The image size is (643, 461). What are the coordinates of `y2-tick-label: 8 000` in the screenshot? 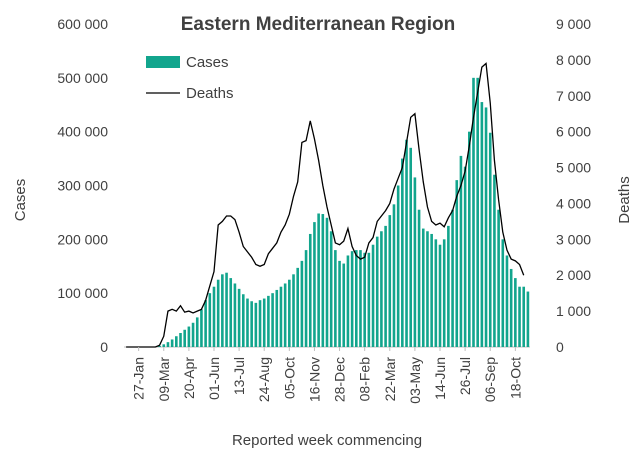 It's located at (573, 60).